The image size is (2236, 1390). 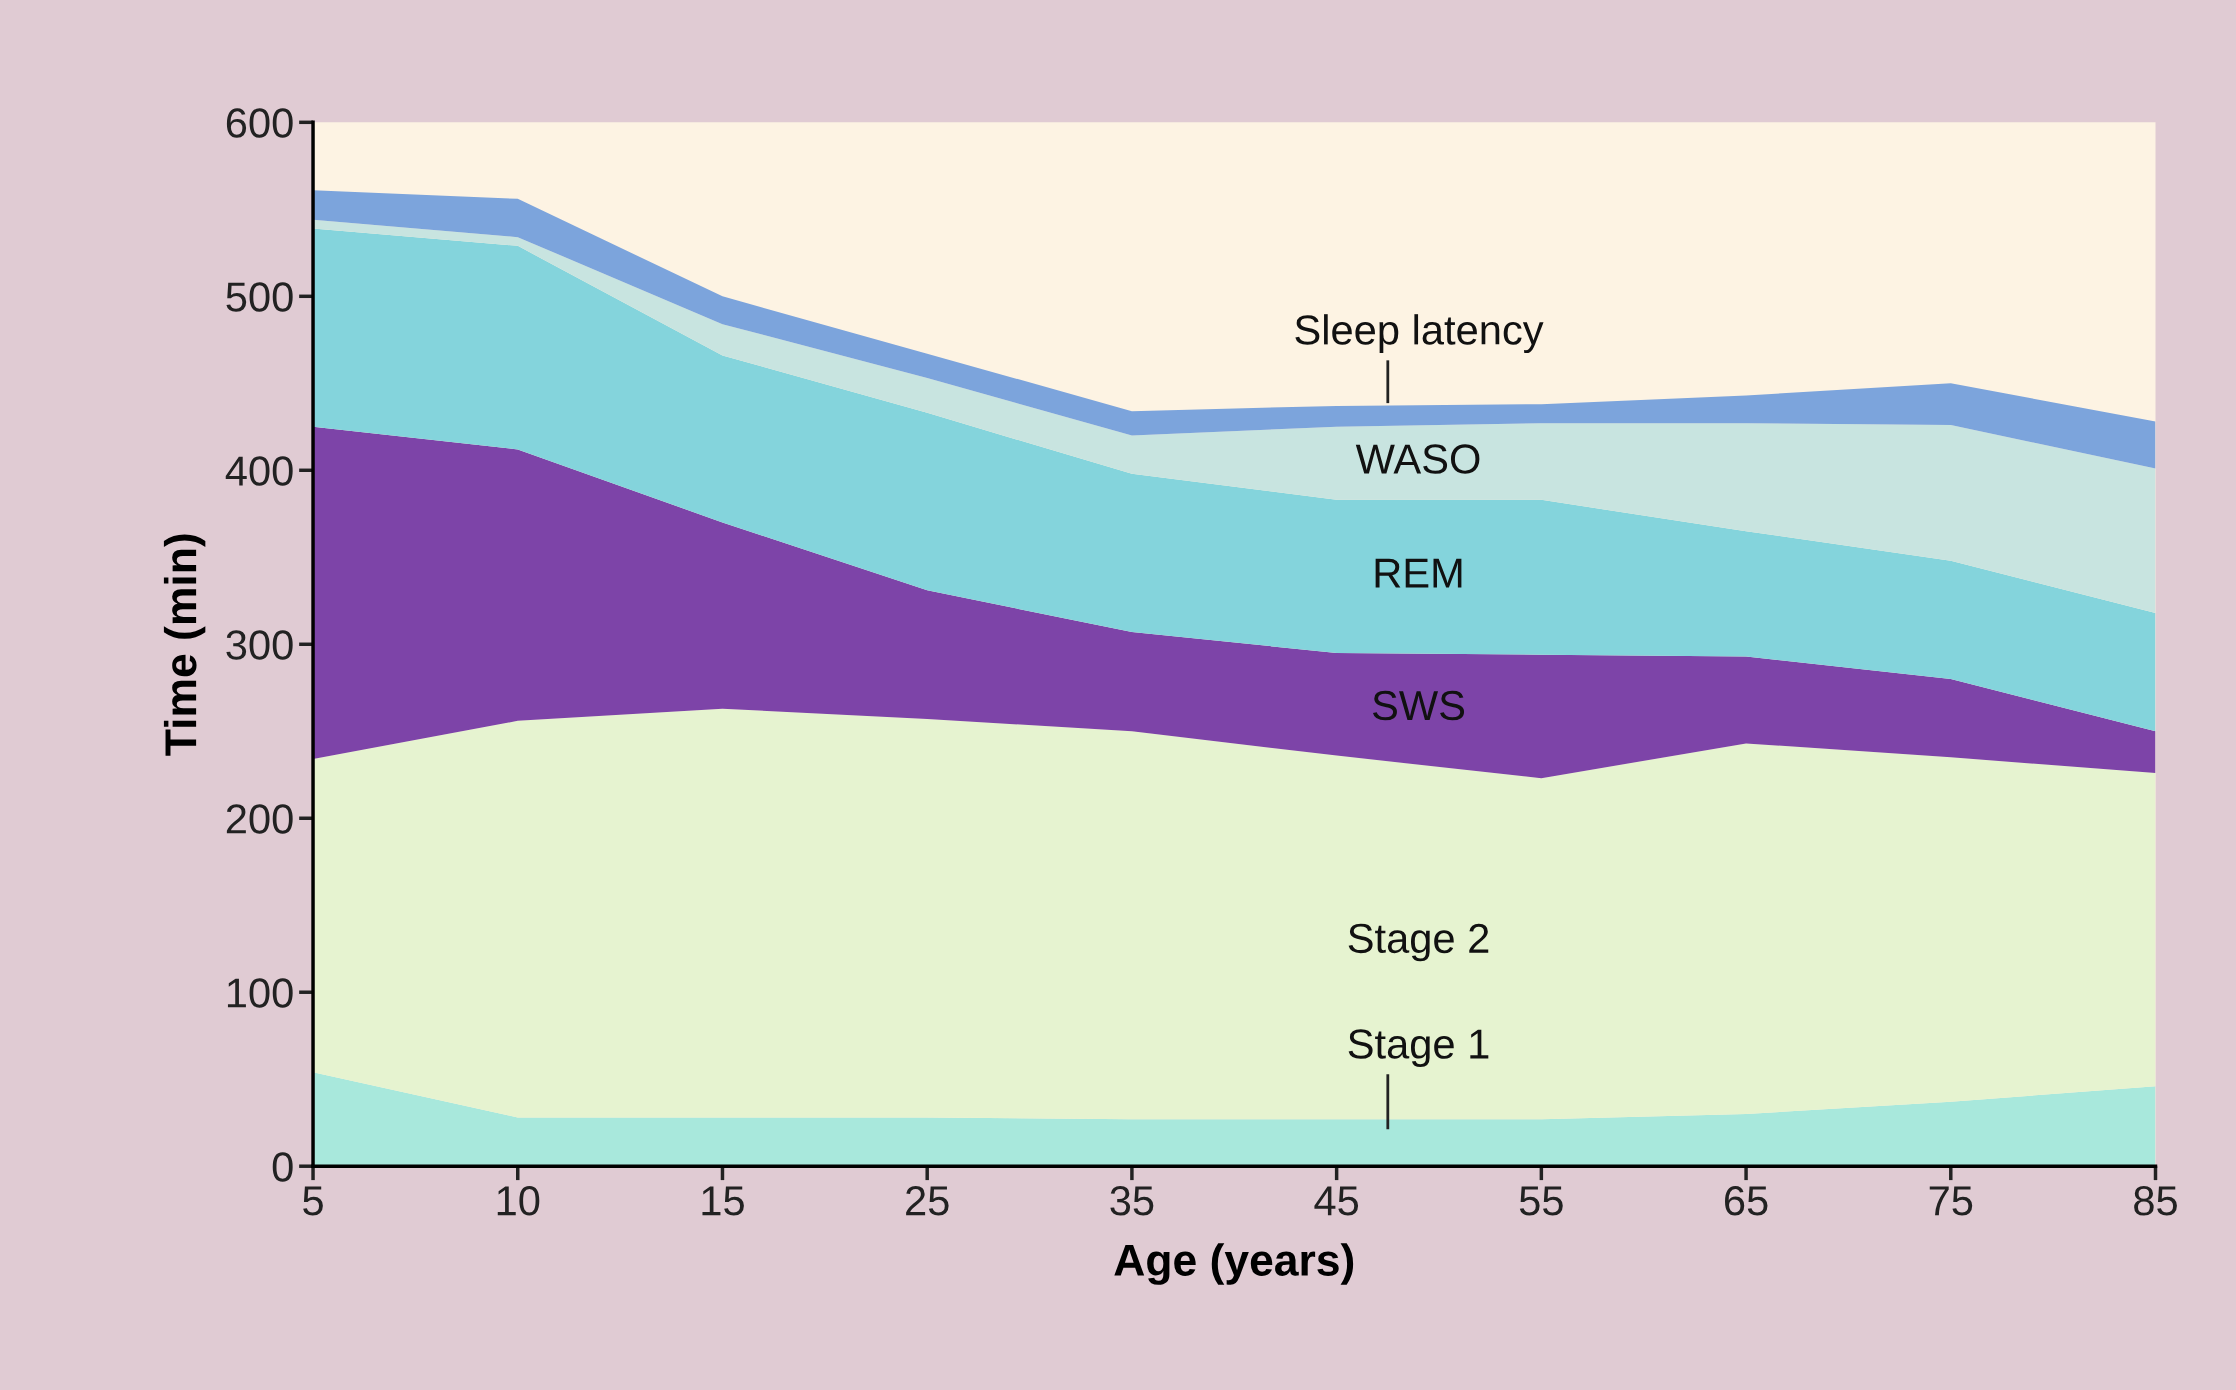 What do you see at coordinates (313, 1201) in the screenshot?
I see `x-tick-label: 5` at bounding box center [313, 1201].